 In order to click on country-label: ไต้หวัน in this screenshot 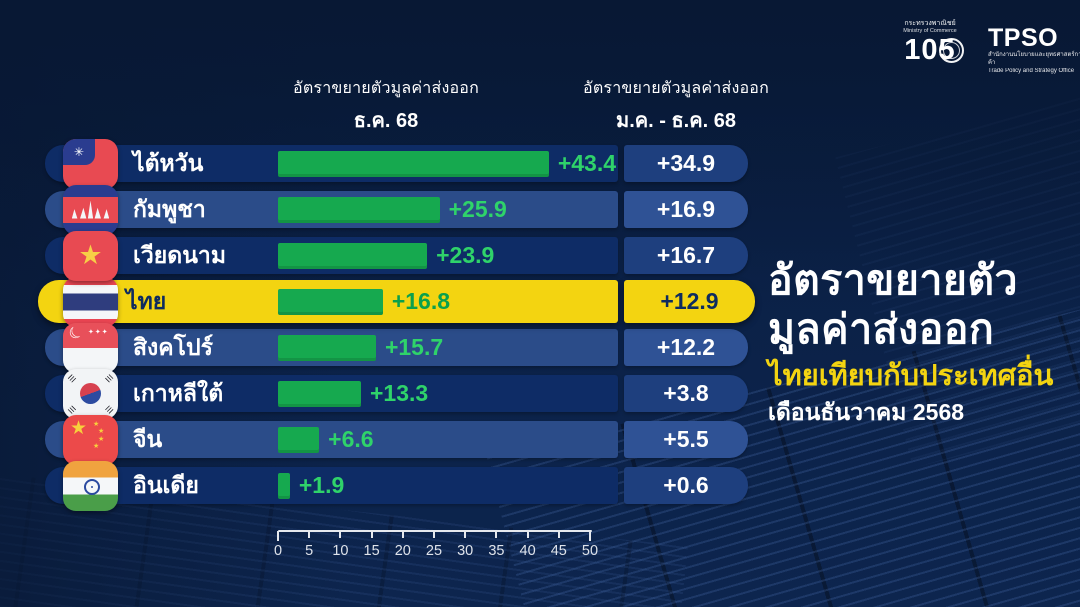, I will do `click(168, 162)`.